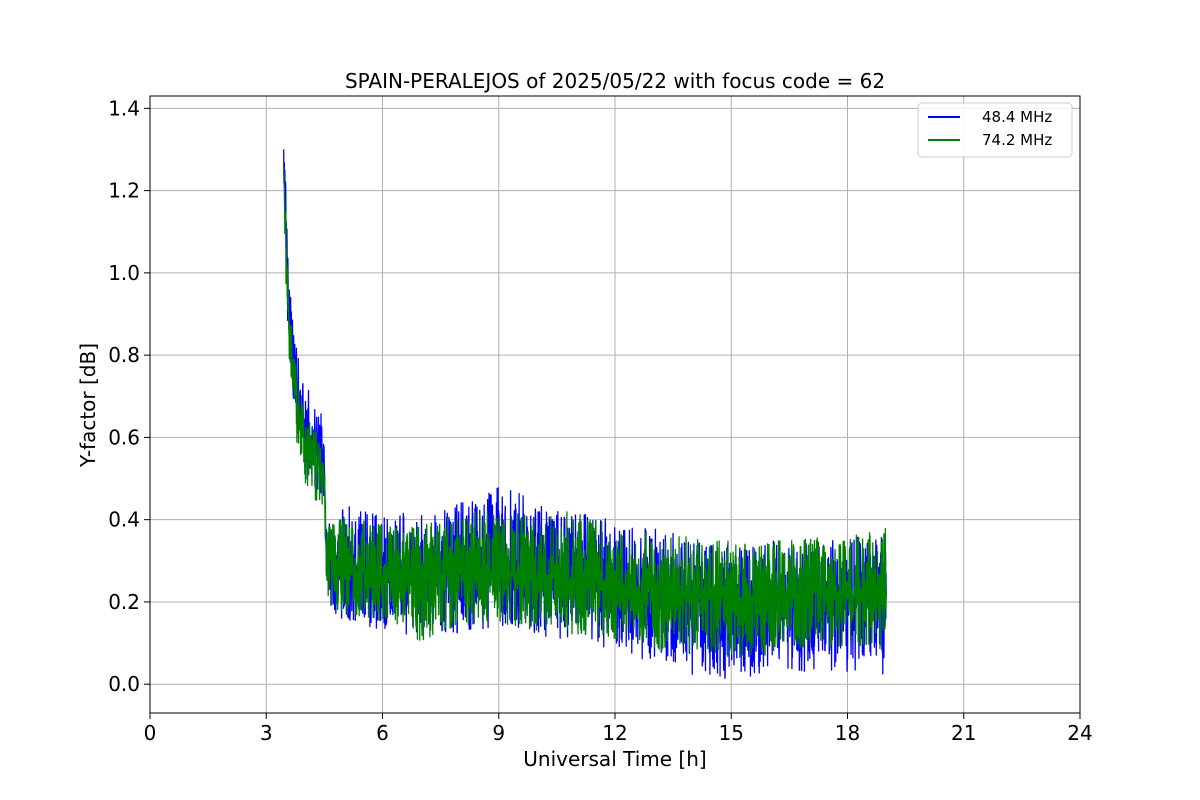 The height and width of the screenshot is (800, 1200). Describe the element at coordinates (124, 684) in the screenshot. I see `y-tick-label: 0.0` at that location.